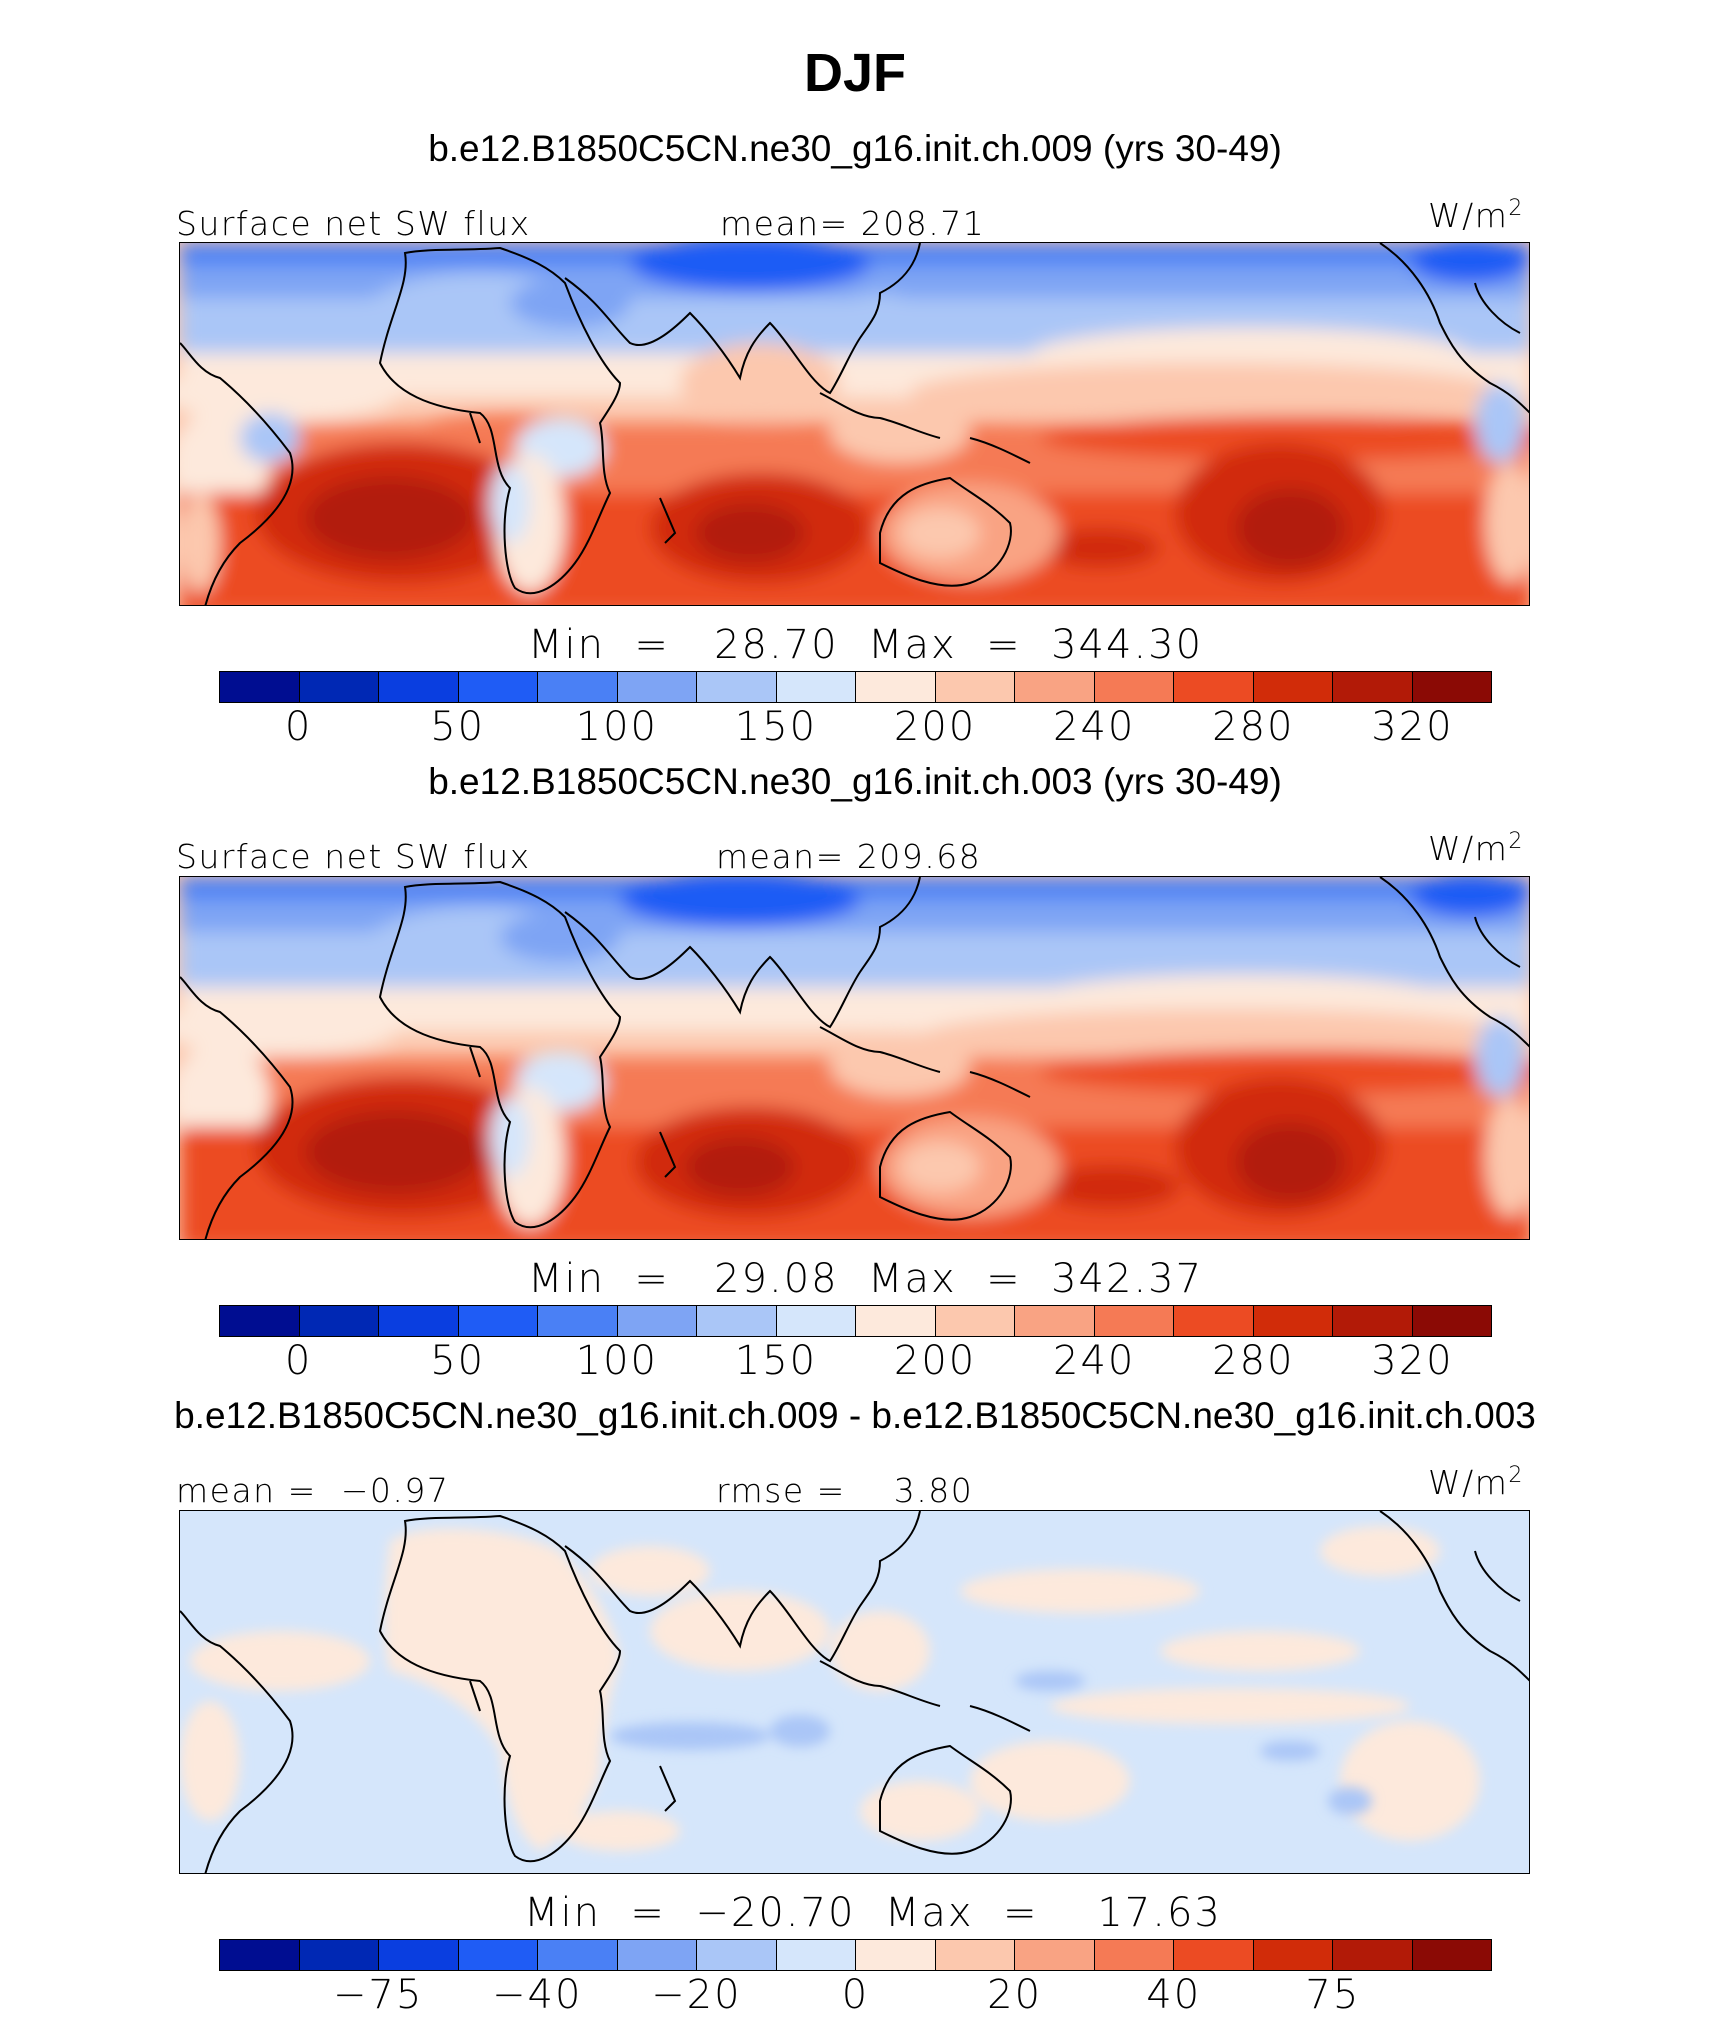 The height and width of the screenshot is (2036, 1710). I want to click on panel3-rmse-value: 3.80, so click(933, 1490).